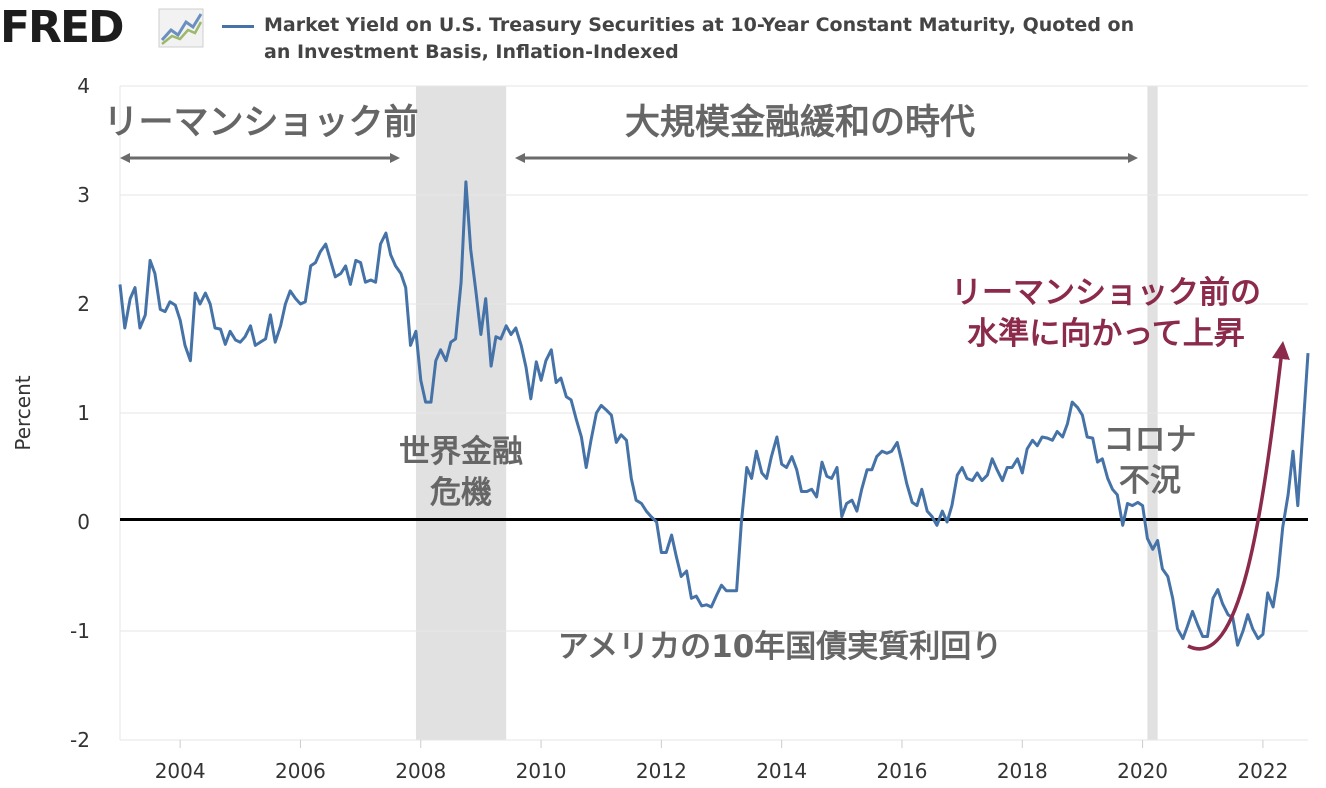 The image size is (1326, 788). Describe the element at coordinates (260, 123) in the screenshot. I see `annotation-pre-lehman: リーマンショック前` at that location.